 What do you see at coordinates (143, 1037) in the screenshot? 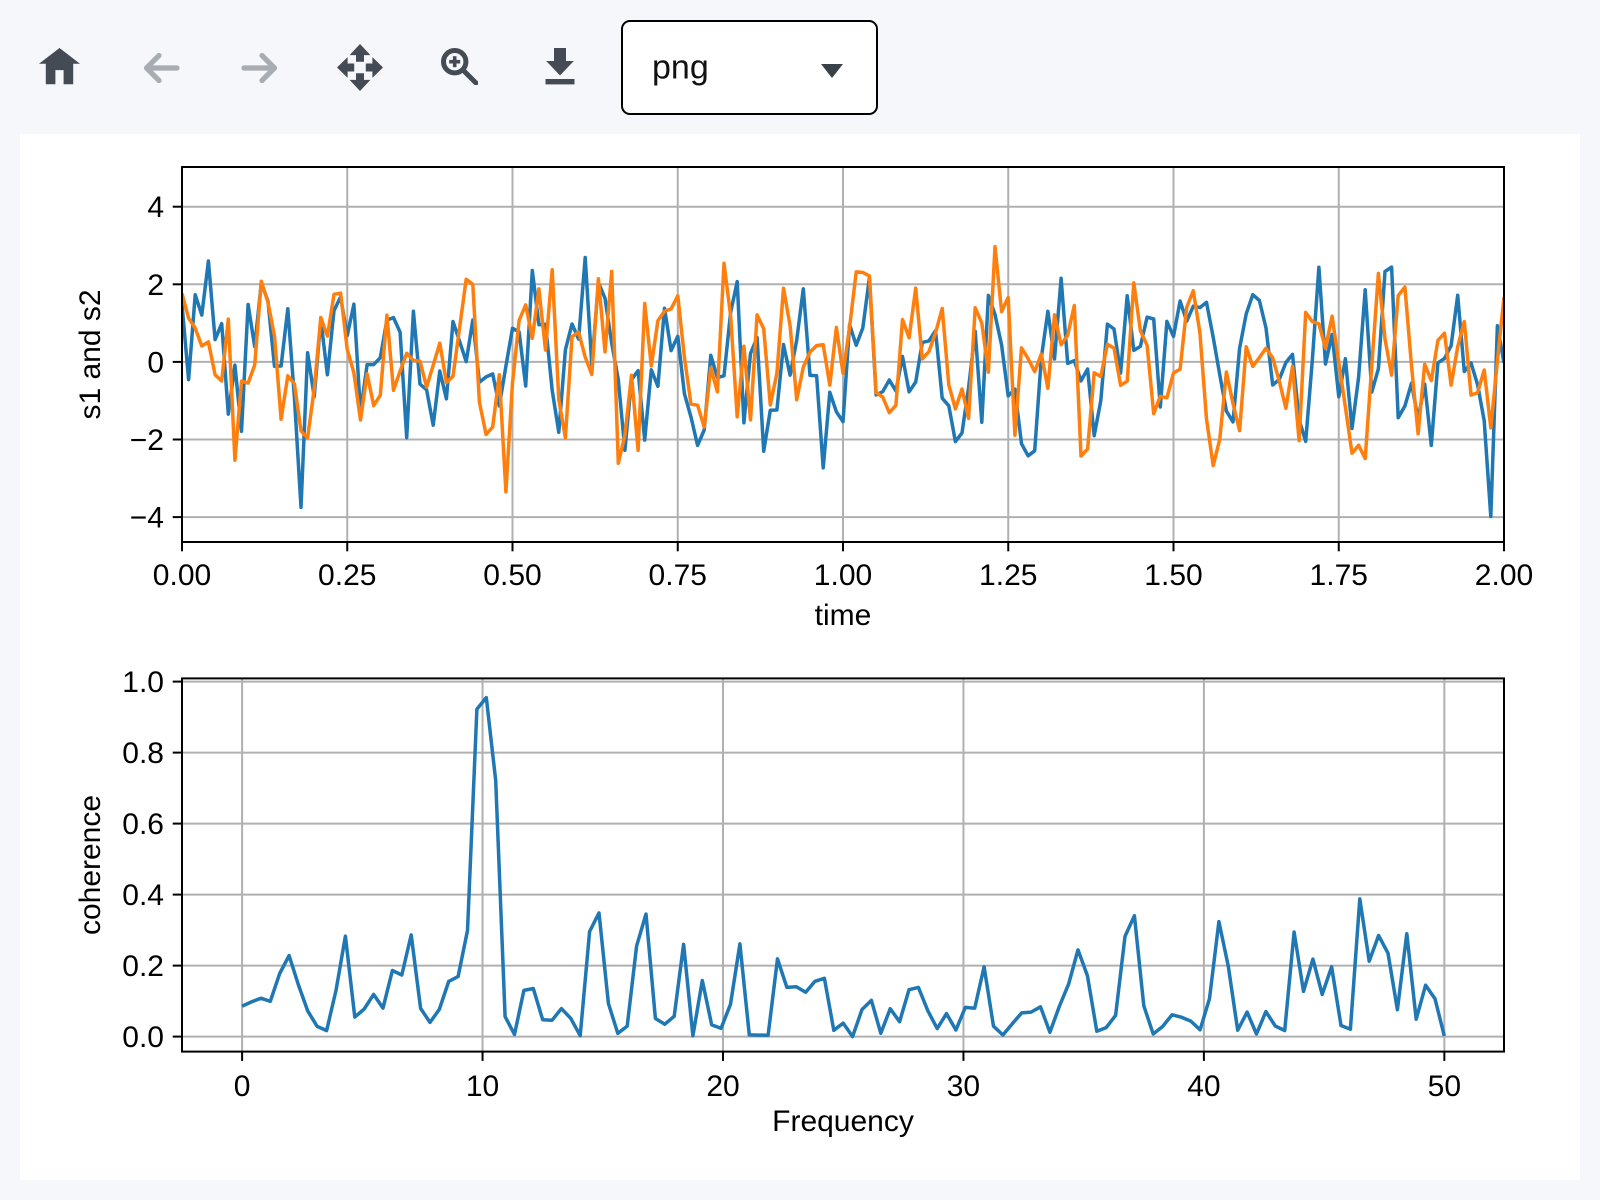
I see `svg-text: 0.0` at bounding box center [143, 1037].